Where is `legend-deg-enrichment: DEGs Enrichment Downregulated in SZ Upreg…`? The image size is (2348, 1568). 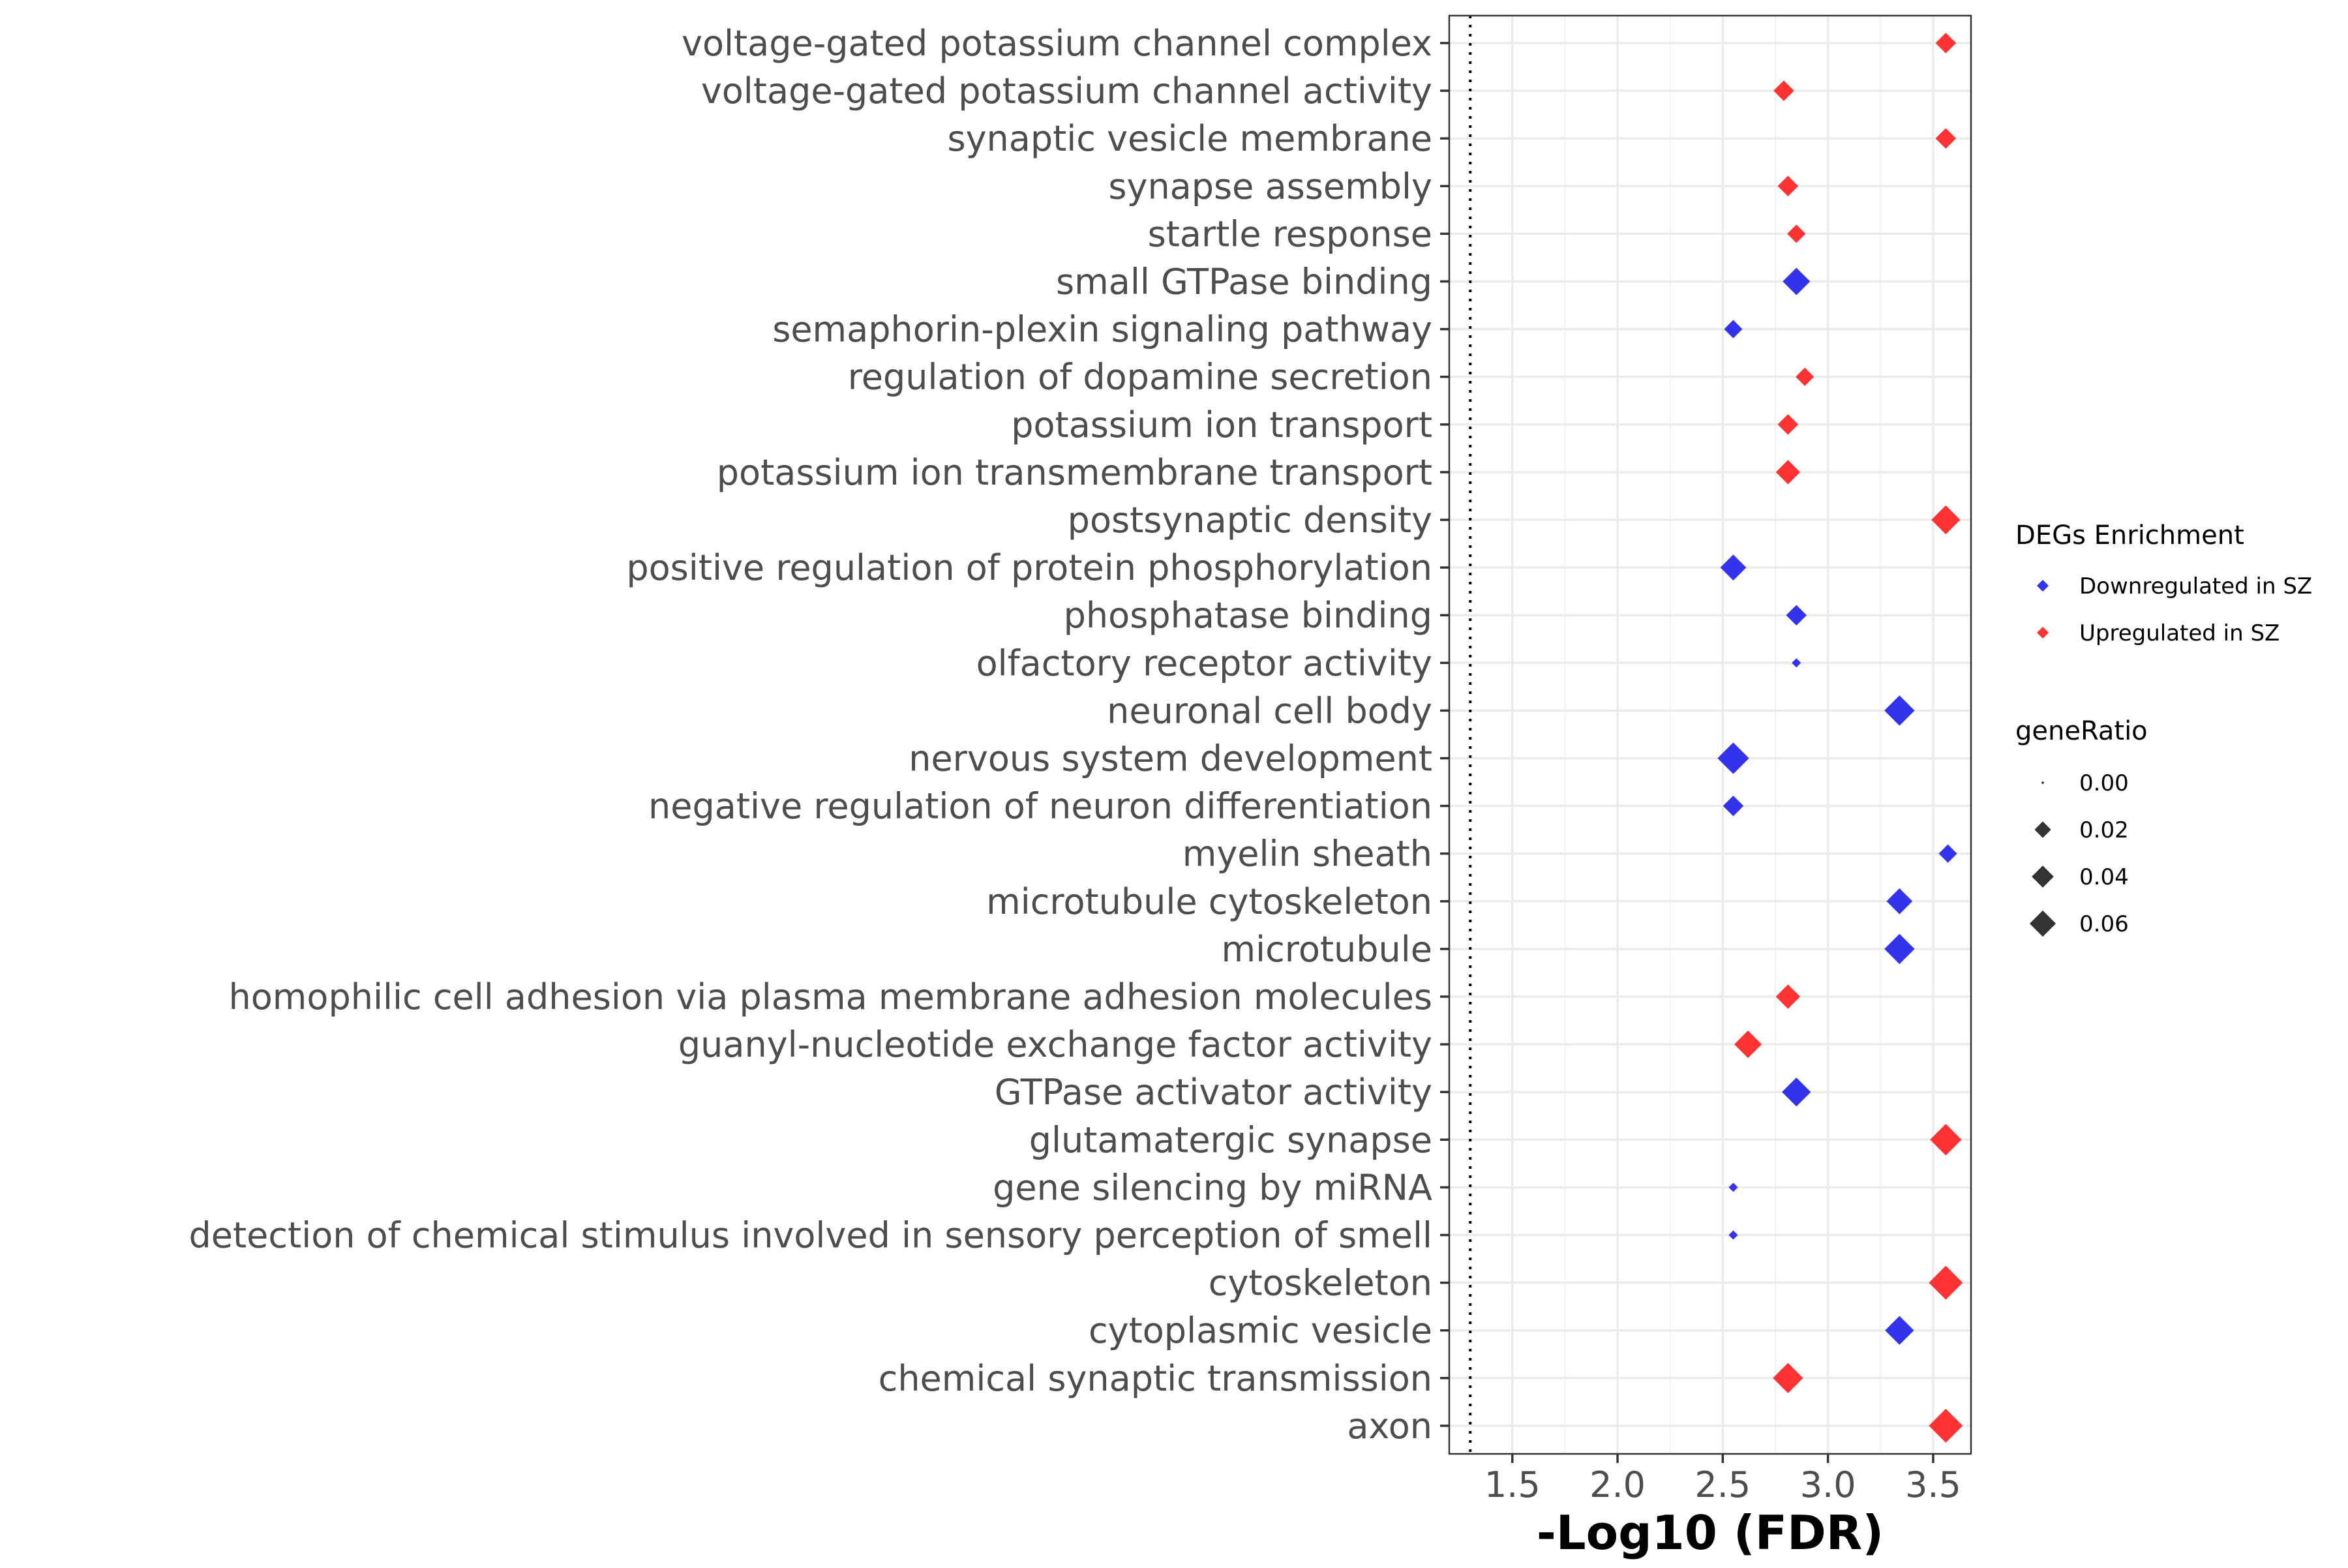
legend-deg-enrichment: DEGs Enrichment Downregulated in SZ Upreg… is located at coordinates (2164, 583).